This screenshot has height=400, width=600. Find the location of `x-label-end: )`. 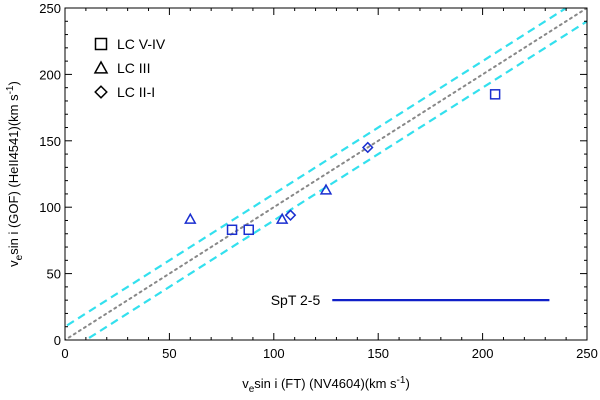

x-label-end: ) is located at coordinates (407, 383).